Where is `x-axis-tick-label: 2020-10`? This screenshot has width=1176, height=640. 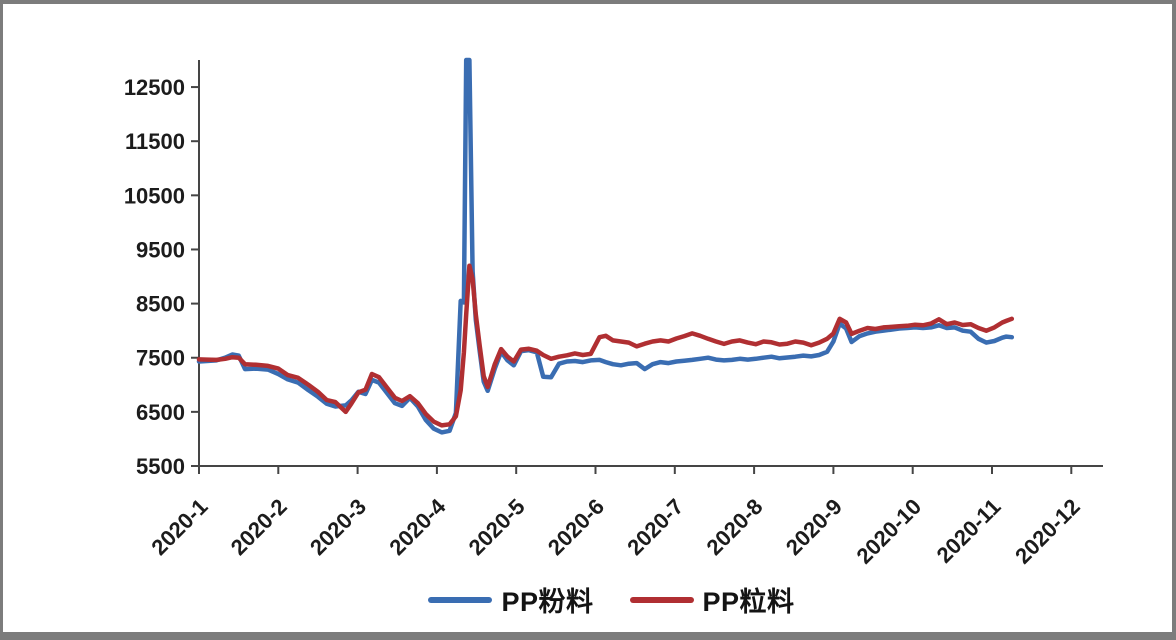 x-axis-tick-label: 2020-10 is located at coordinates (888, 531).